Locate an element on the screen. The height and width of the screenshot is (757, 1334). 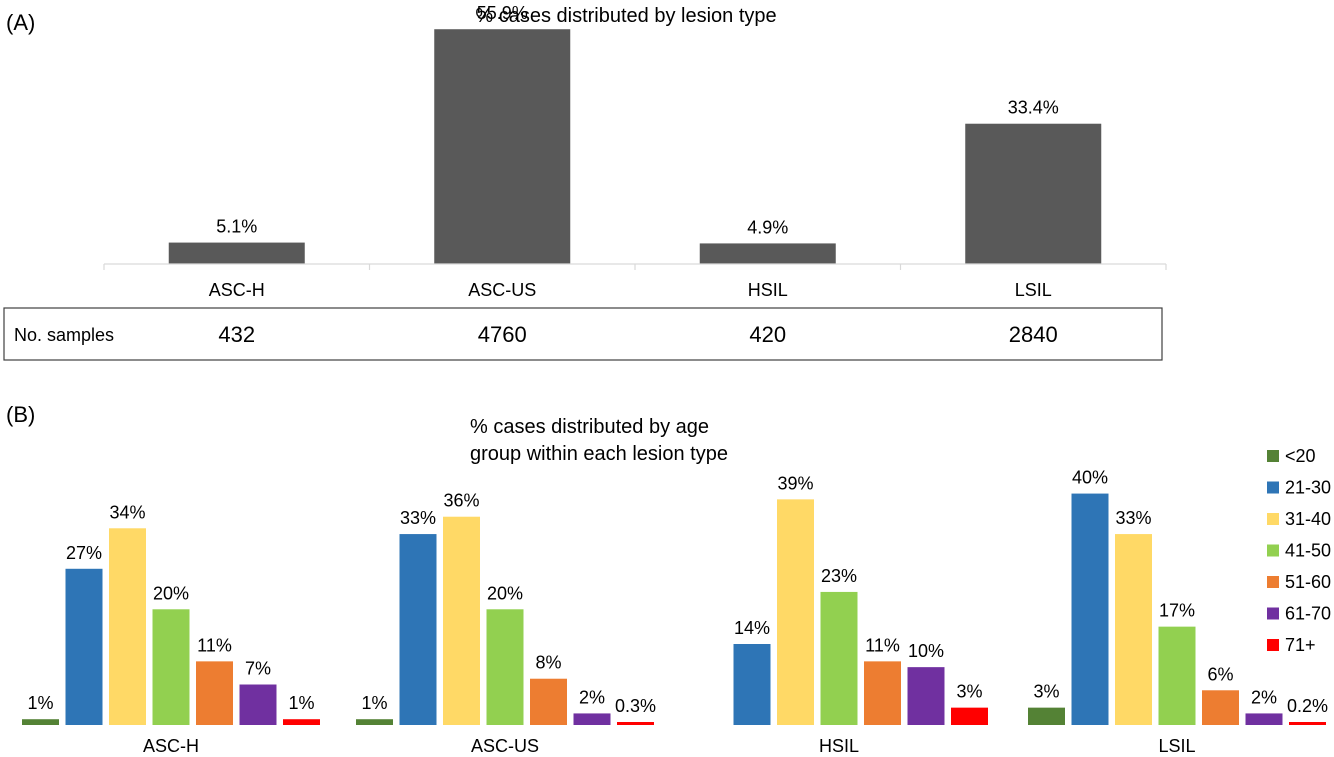
data-label-lsil-61-70: 2% is located at coordinates (1264, 697).